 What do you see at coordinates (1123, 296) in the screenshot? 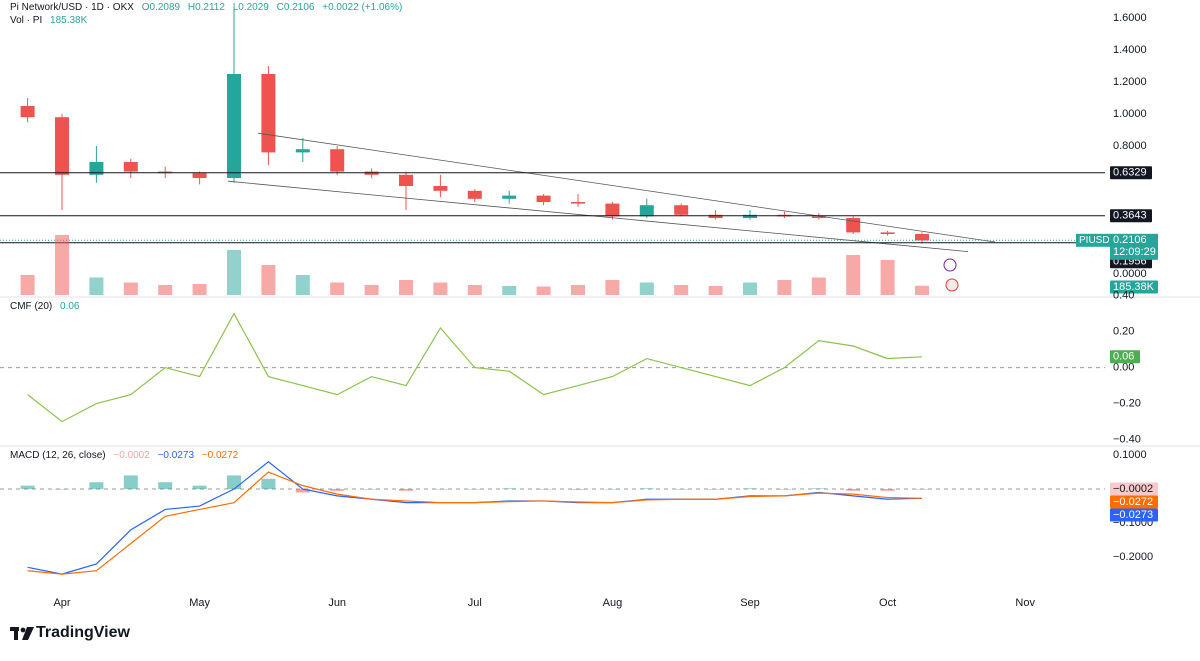
I see `y-tick-label: 0.40` at bounding box center [1123, 296].